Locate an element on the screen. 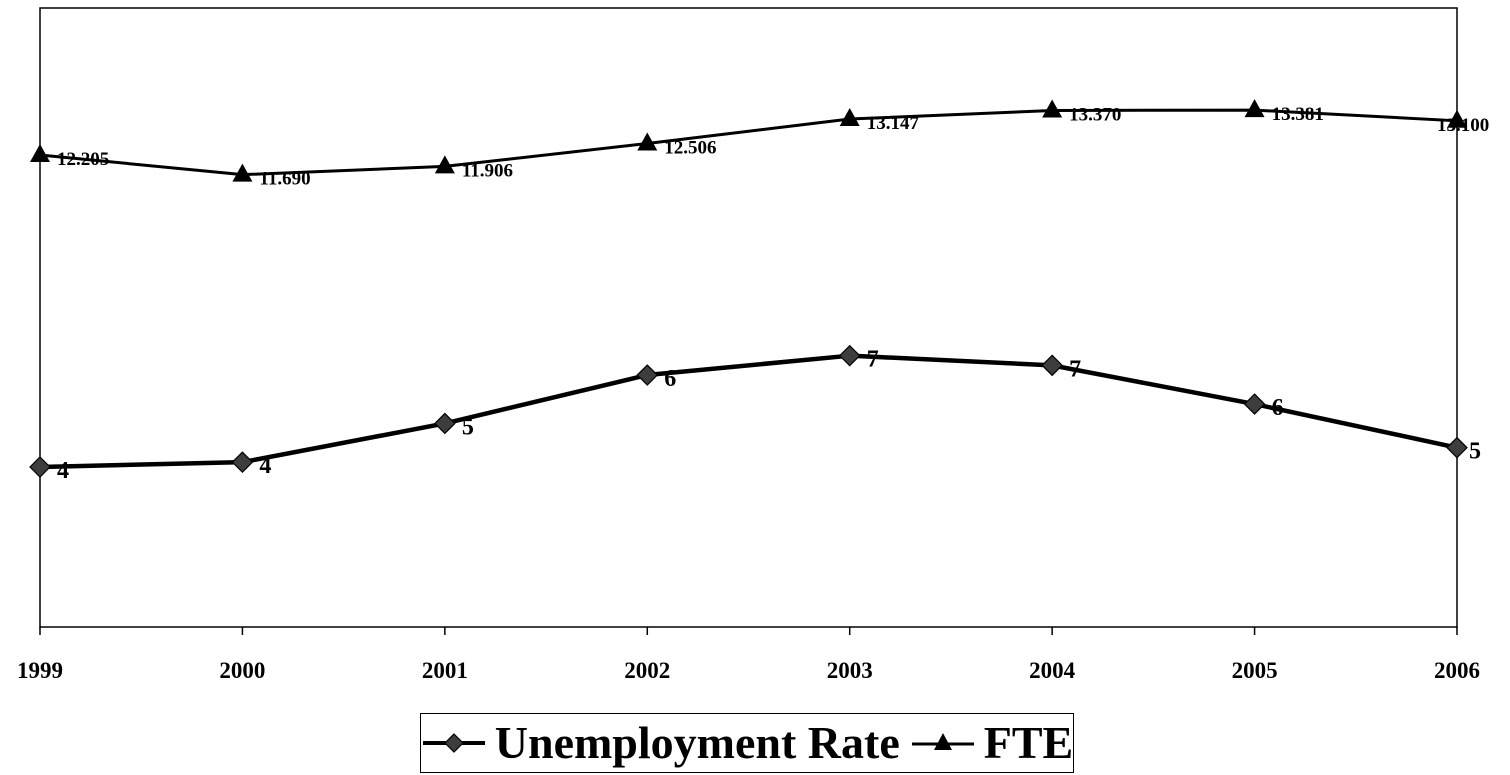 The image size is (1510, 775). x-tick-label: 2005 is located at coordinates (1255, 670).